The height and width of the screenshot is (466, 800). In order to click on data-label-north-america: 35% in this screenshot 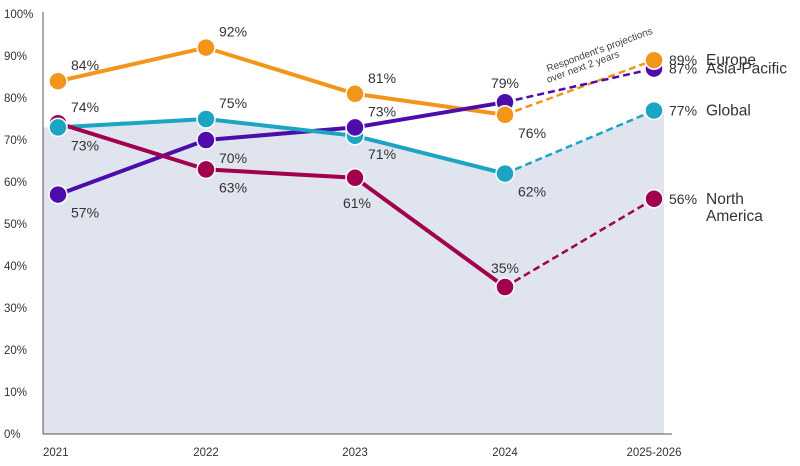, I will do `click(505, 268)`.